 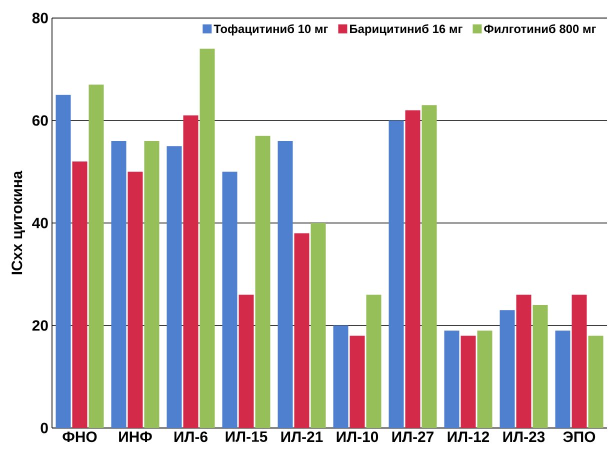 I want to click on legend-label: Тофацитиниб 10 мг, so click(x=271, y=30).